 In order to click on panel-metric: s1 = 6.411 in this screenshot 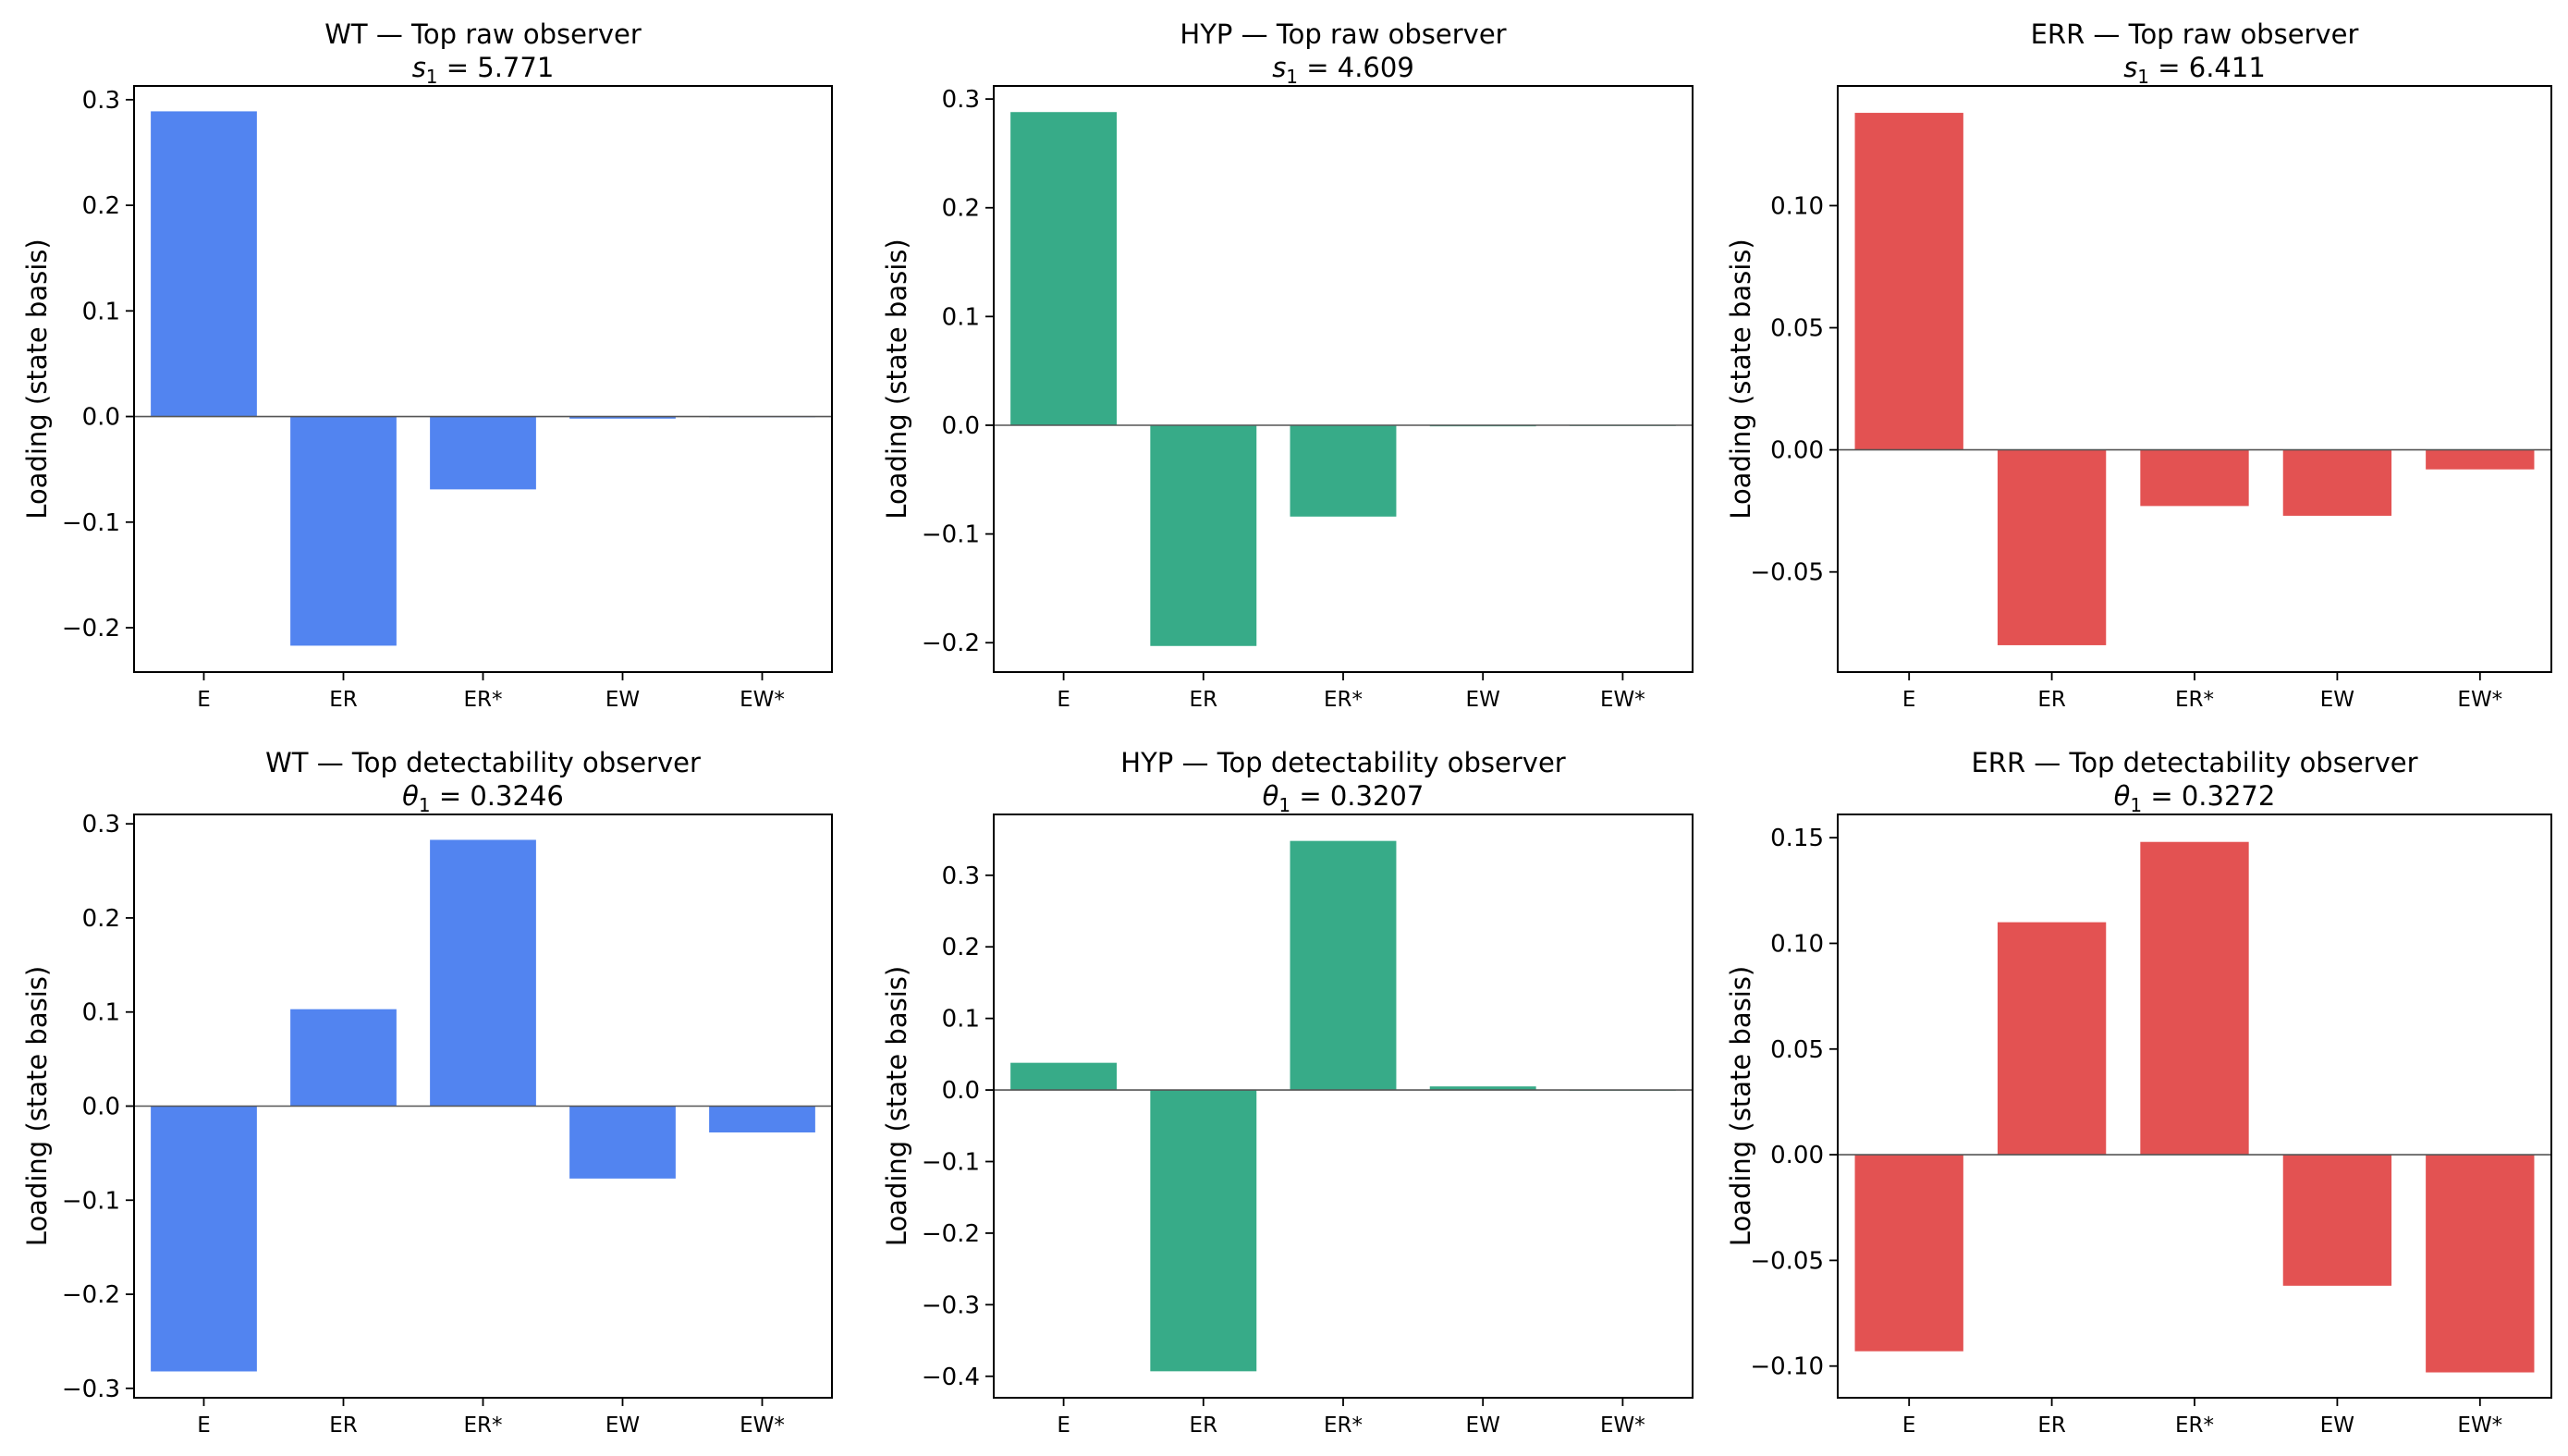, I will do `click(2194, 70)`.